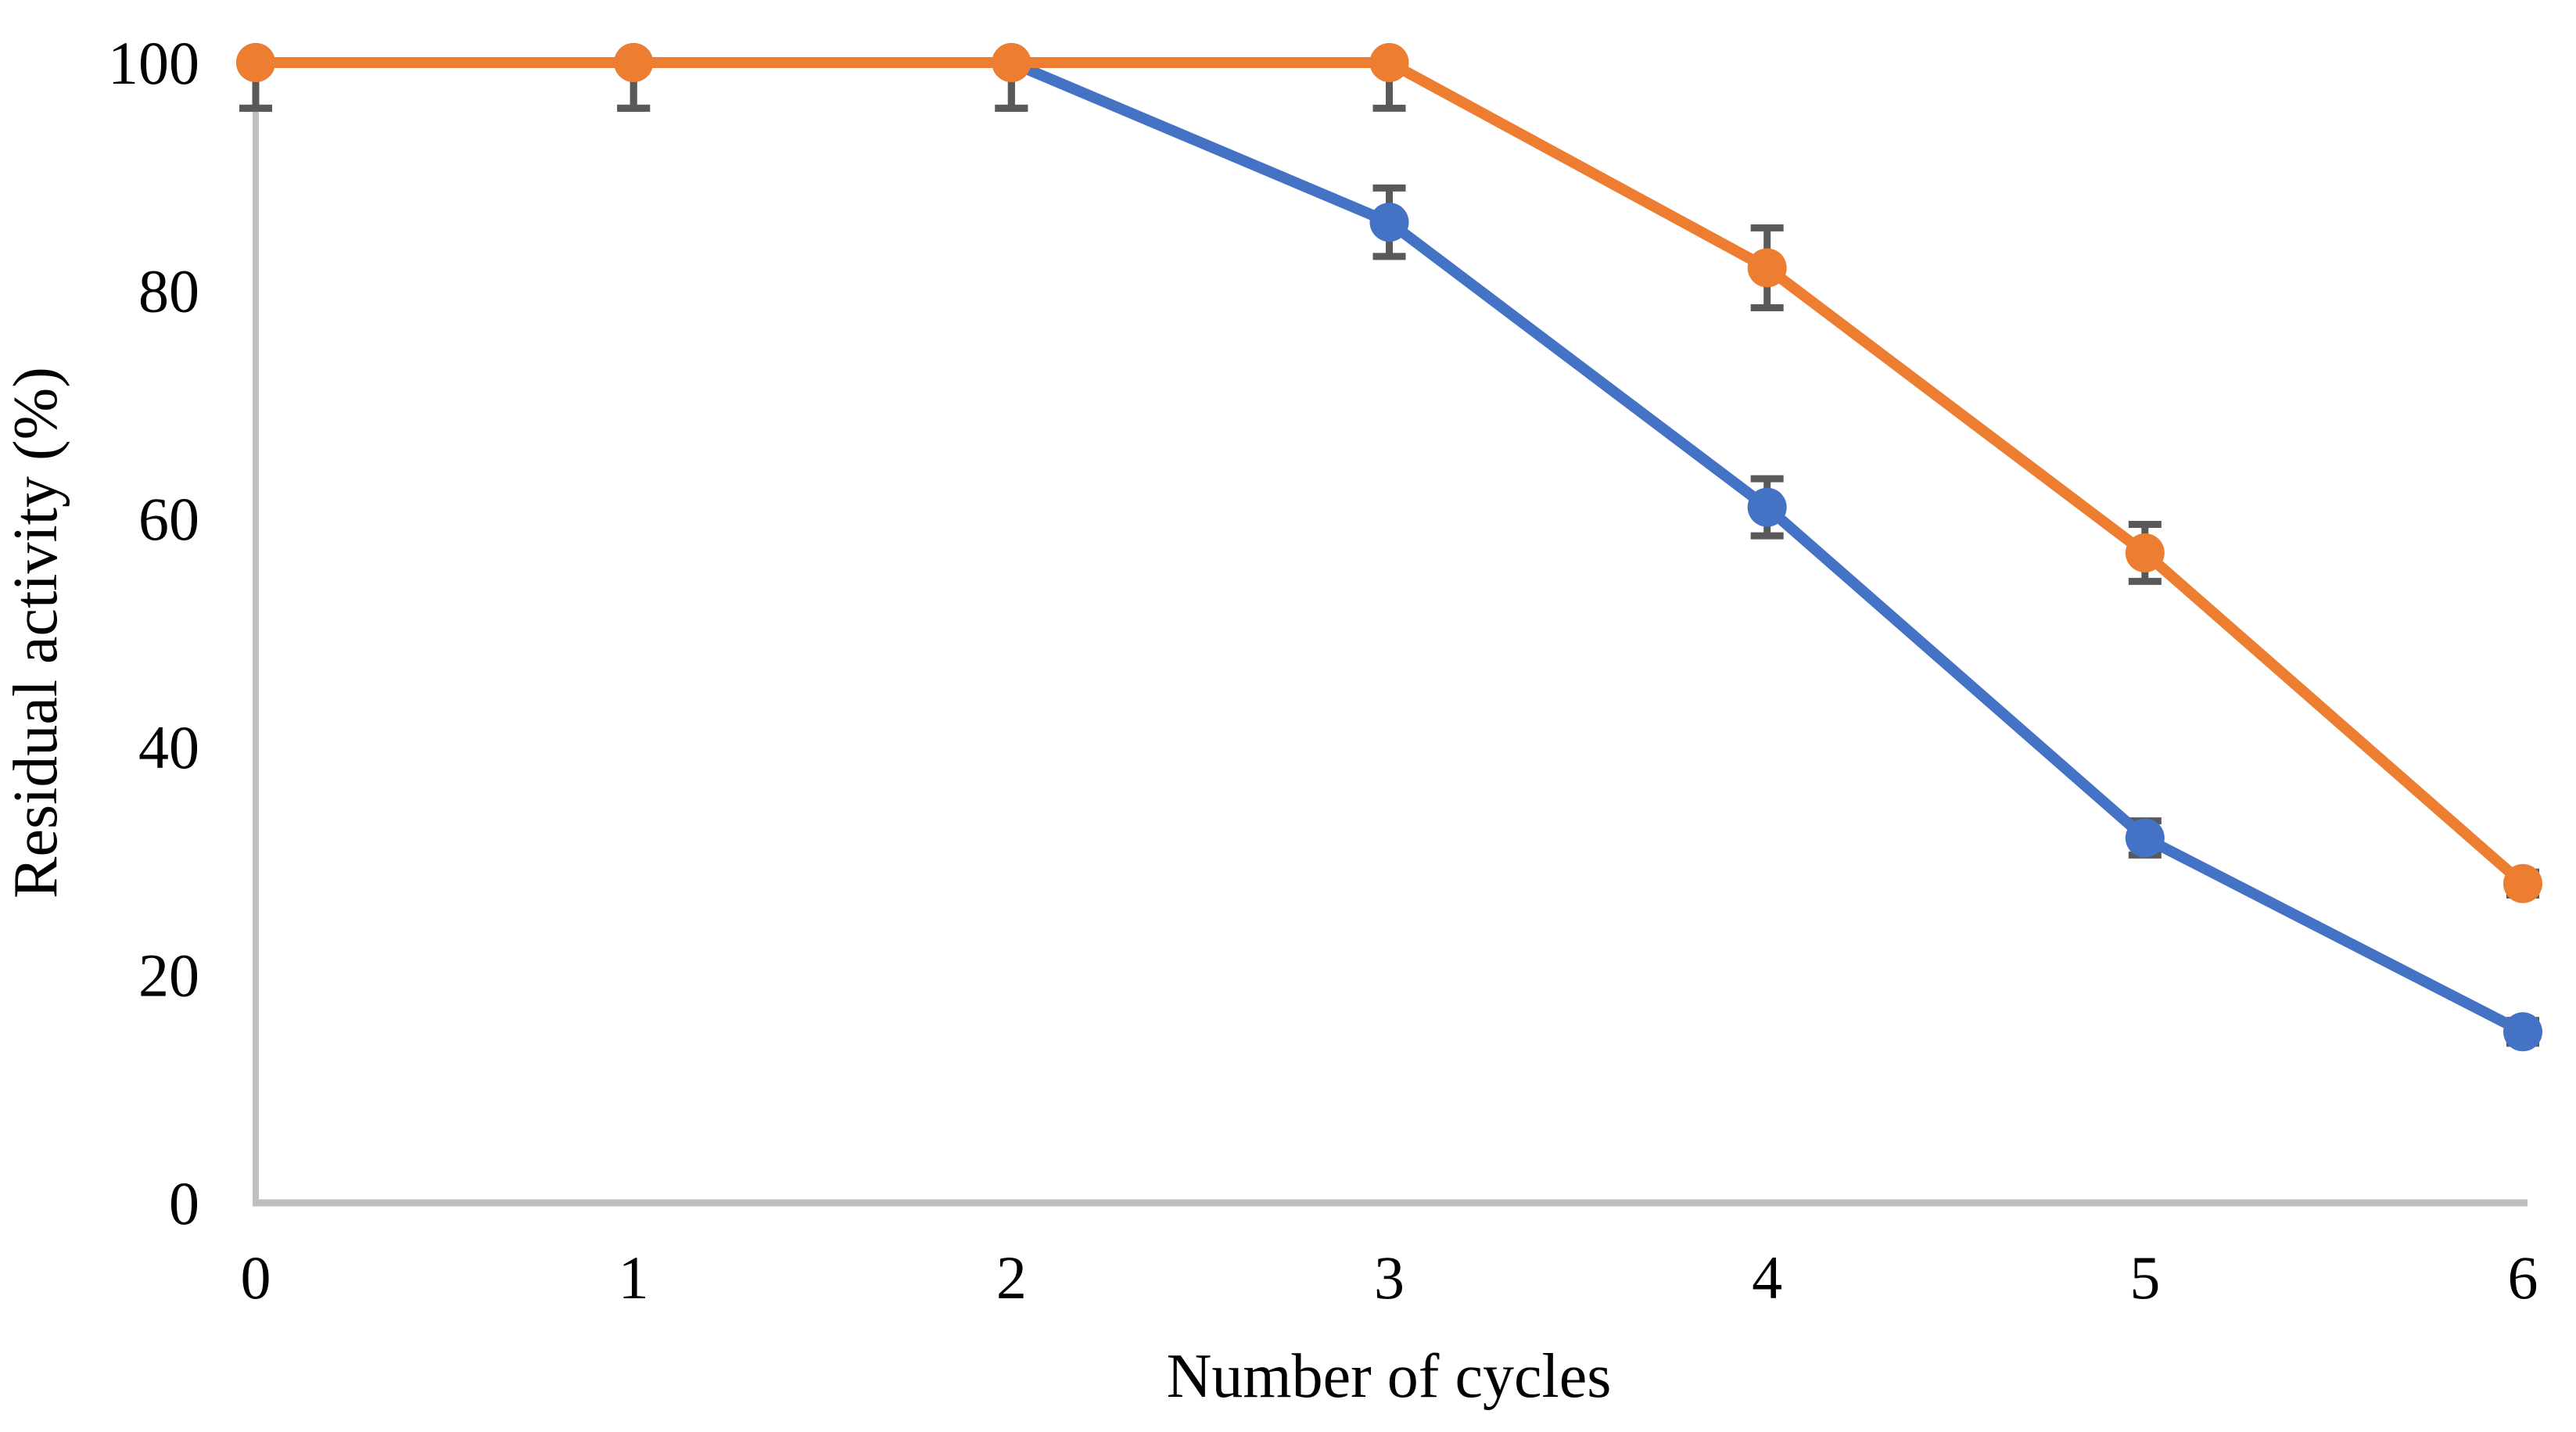  Describe the element at coordinates (256, 1278) in the screenshot. I see `x-tick-label: 0` at that location.